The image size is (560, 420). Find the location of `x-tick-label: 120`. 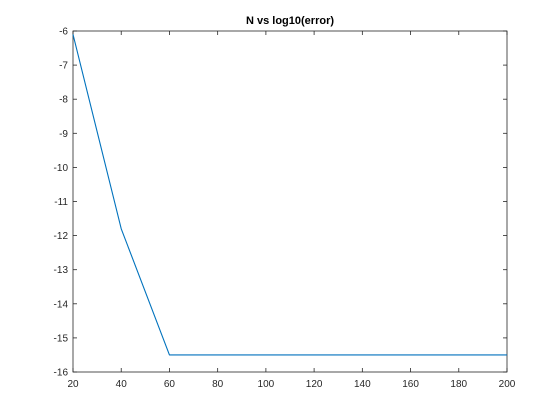

x-tick-label: 120 is located at coordinates (314, 384).